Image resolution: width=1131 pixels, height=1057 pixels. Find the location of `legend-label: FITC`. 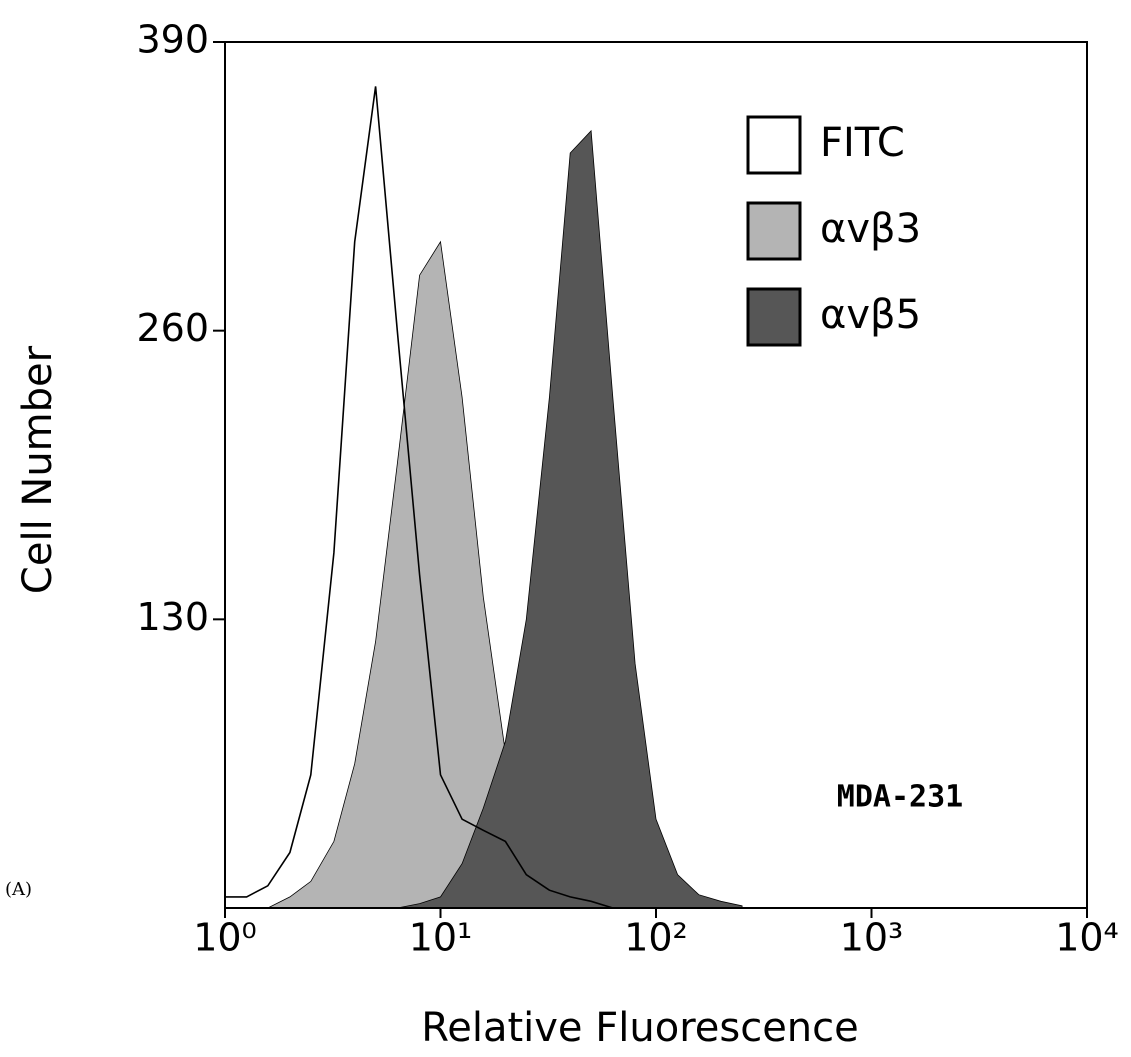

legend-label: FITC is located at coordinates (862, 143).